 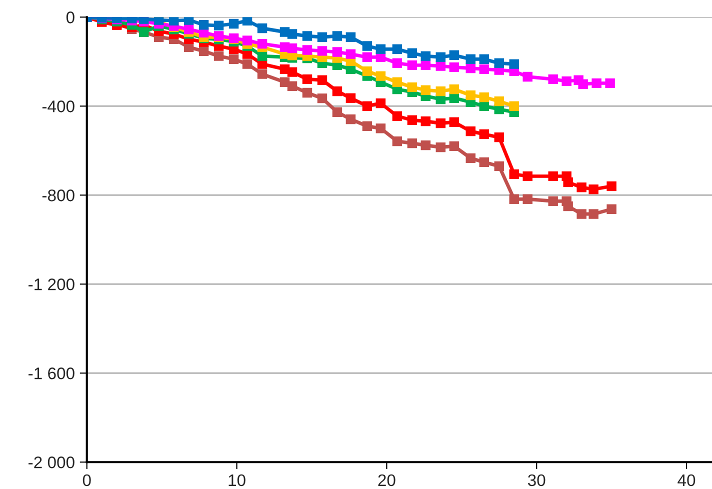 What do you see at coordinates (51, 374) in the screenshot?
I see `y-tick-label: -1 600` at bounding box center [51, 374].